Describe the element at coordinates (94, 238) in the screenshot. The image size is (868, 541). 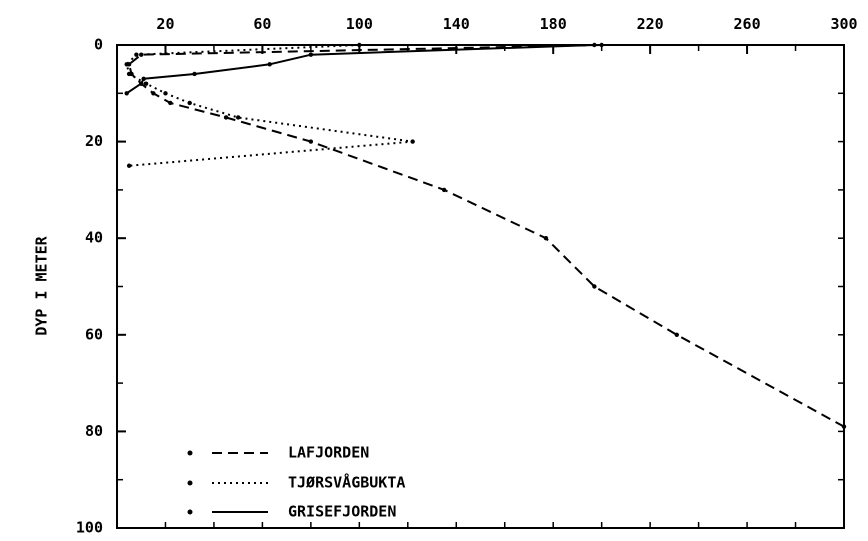
I see `y-tick-label: 40` at that location.